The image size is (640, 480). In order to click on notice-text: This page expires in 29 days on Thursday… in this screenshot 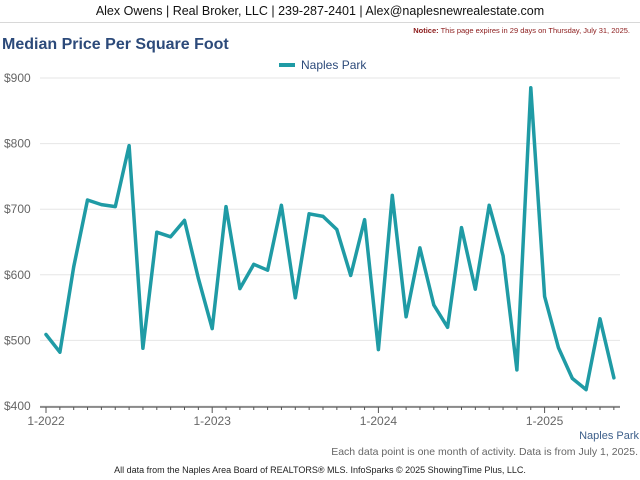, I will do `click(535, 30)`.